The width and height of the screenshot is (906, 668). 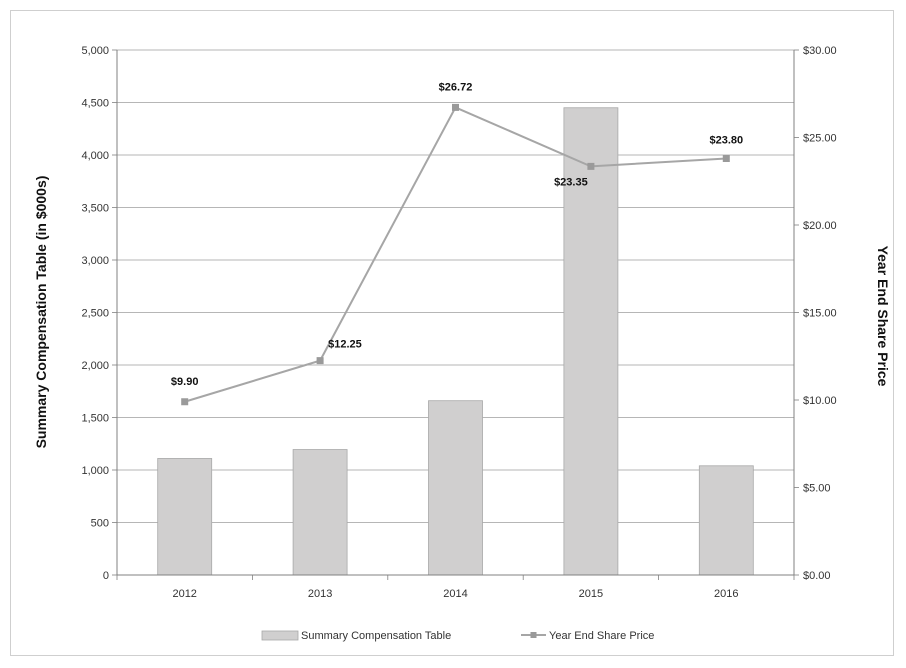 I want to click on y-tick-label: 3,500, so click(x=95, y=209).